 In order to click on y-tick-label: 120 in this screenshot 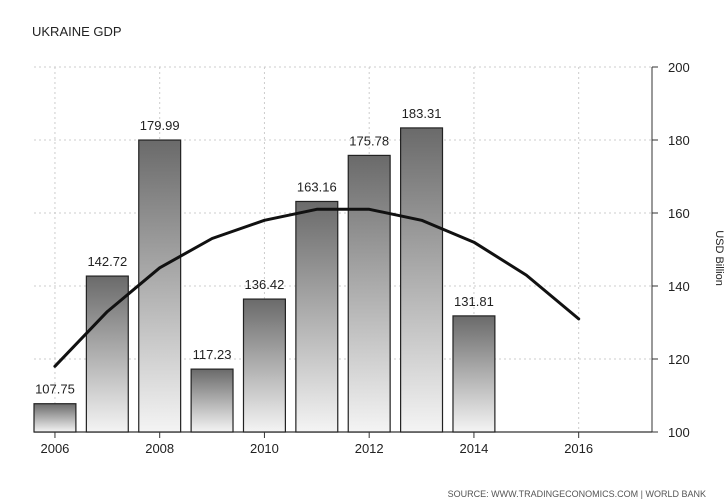, I will do `click(679, 359)`.